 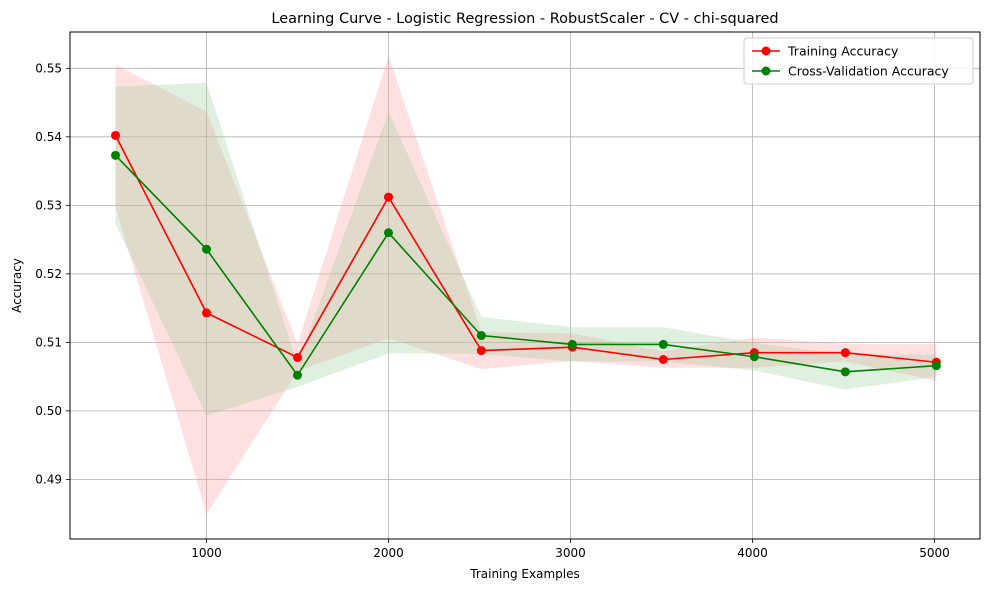 What do you see at coordinates (868, 71) in the screenshot?
I see `legend-label-cross-validation: Cross-Validation Accuracy` at bounding box center [868, 71].